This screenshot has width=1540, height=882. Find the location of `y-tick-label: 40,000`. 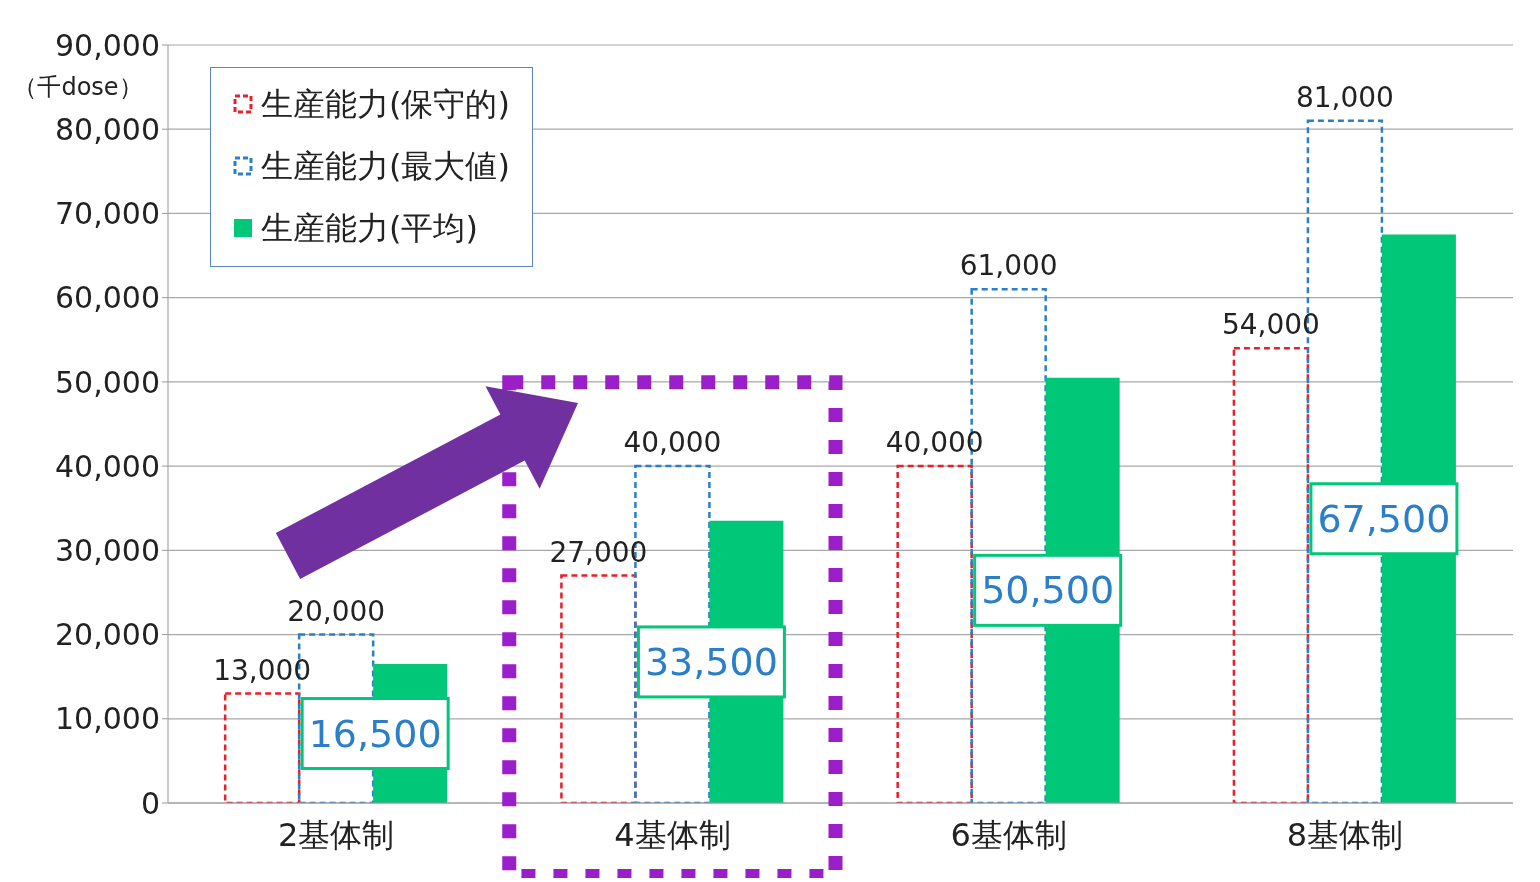

y-tick-label: 40,000 is located at coordinates (107, 466).